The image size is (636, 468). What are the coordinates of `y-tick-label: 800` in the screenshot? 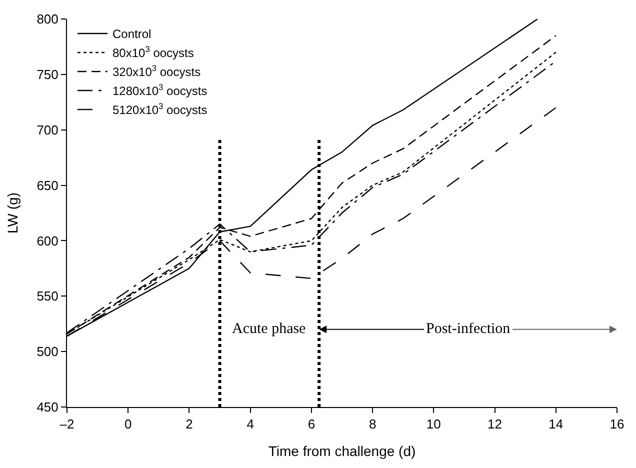 It's located at (47, 19).